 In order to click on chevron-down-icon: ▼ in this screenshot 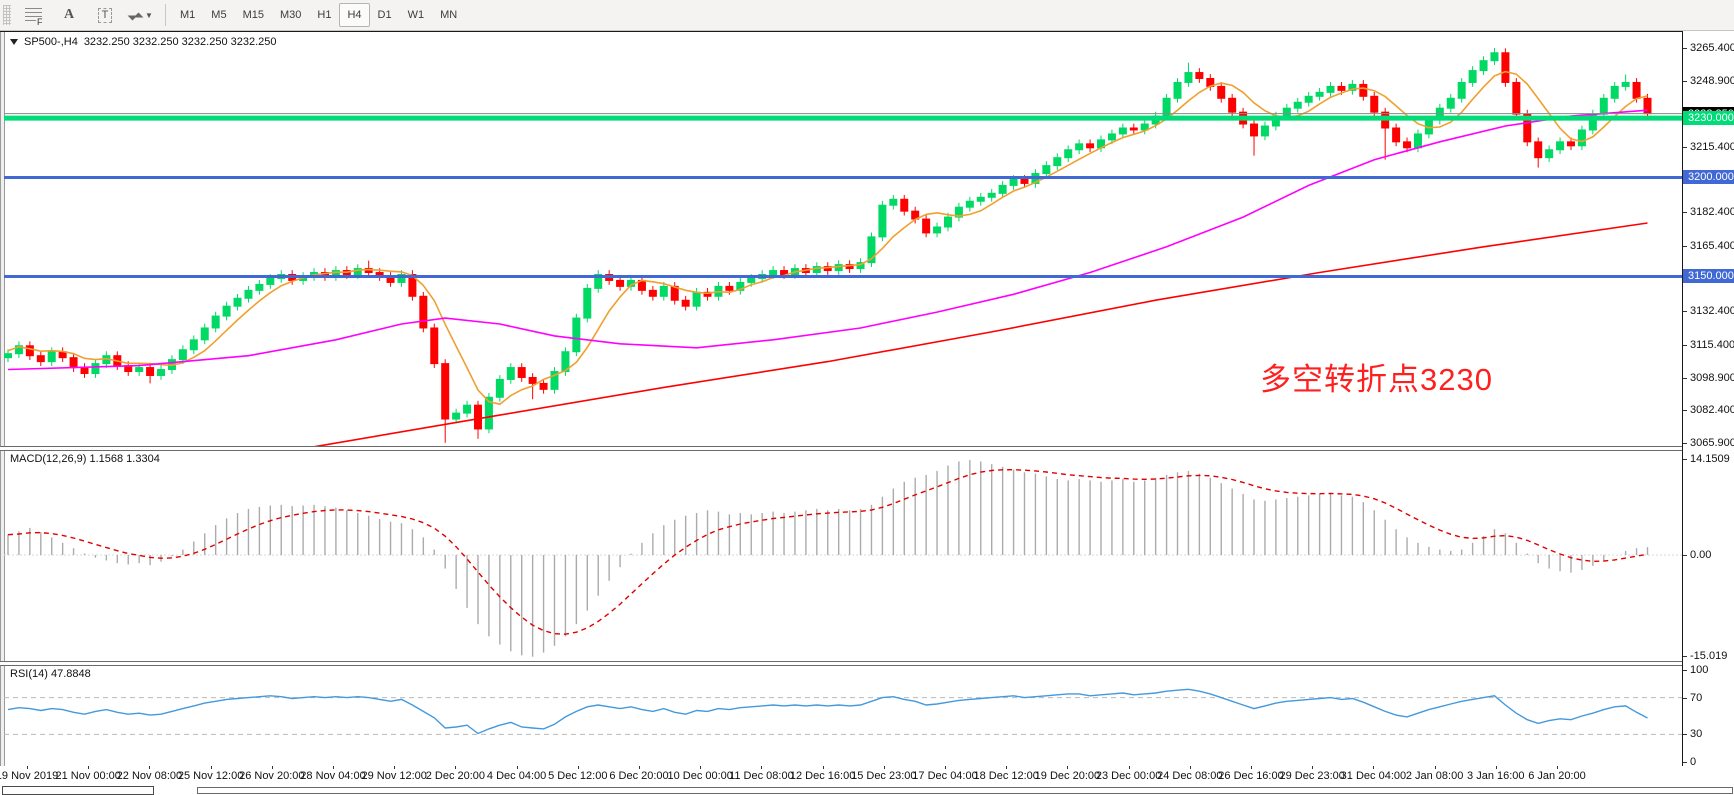, I will do `click(149, 15)`.